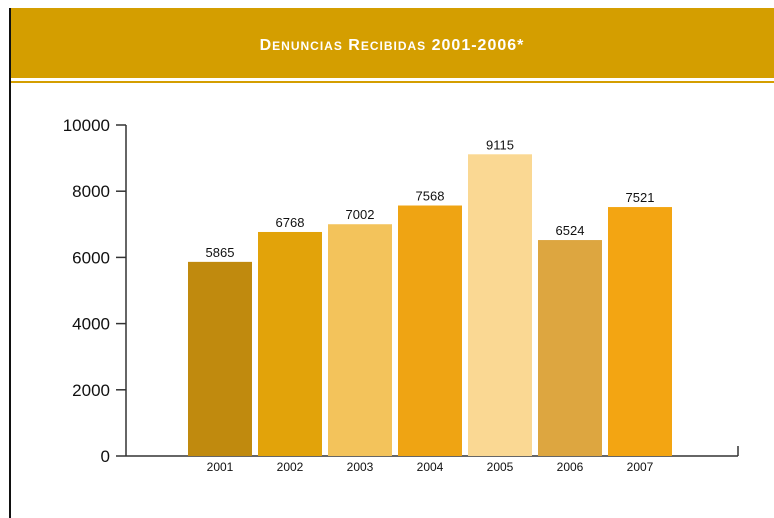 This screenshot has height=518, width=774. I want to click on x-tick-label-2005: 2005, so click(500, 467).